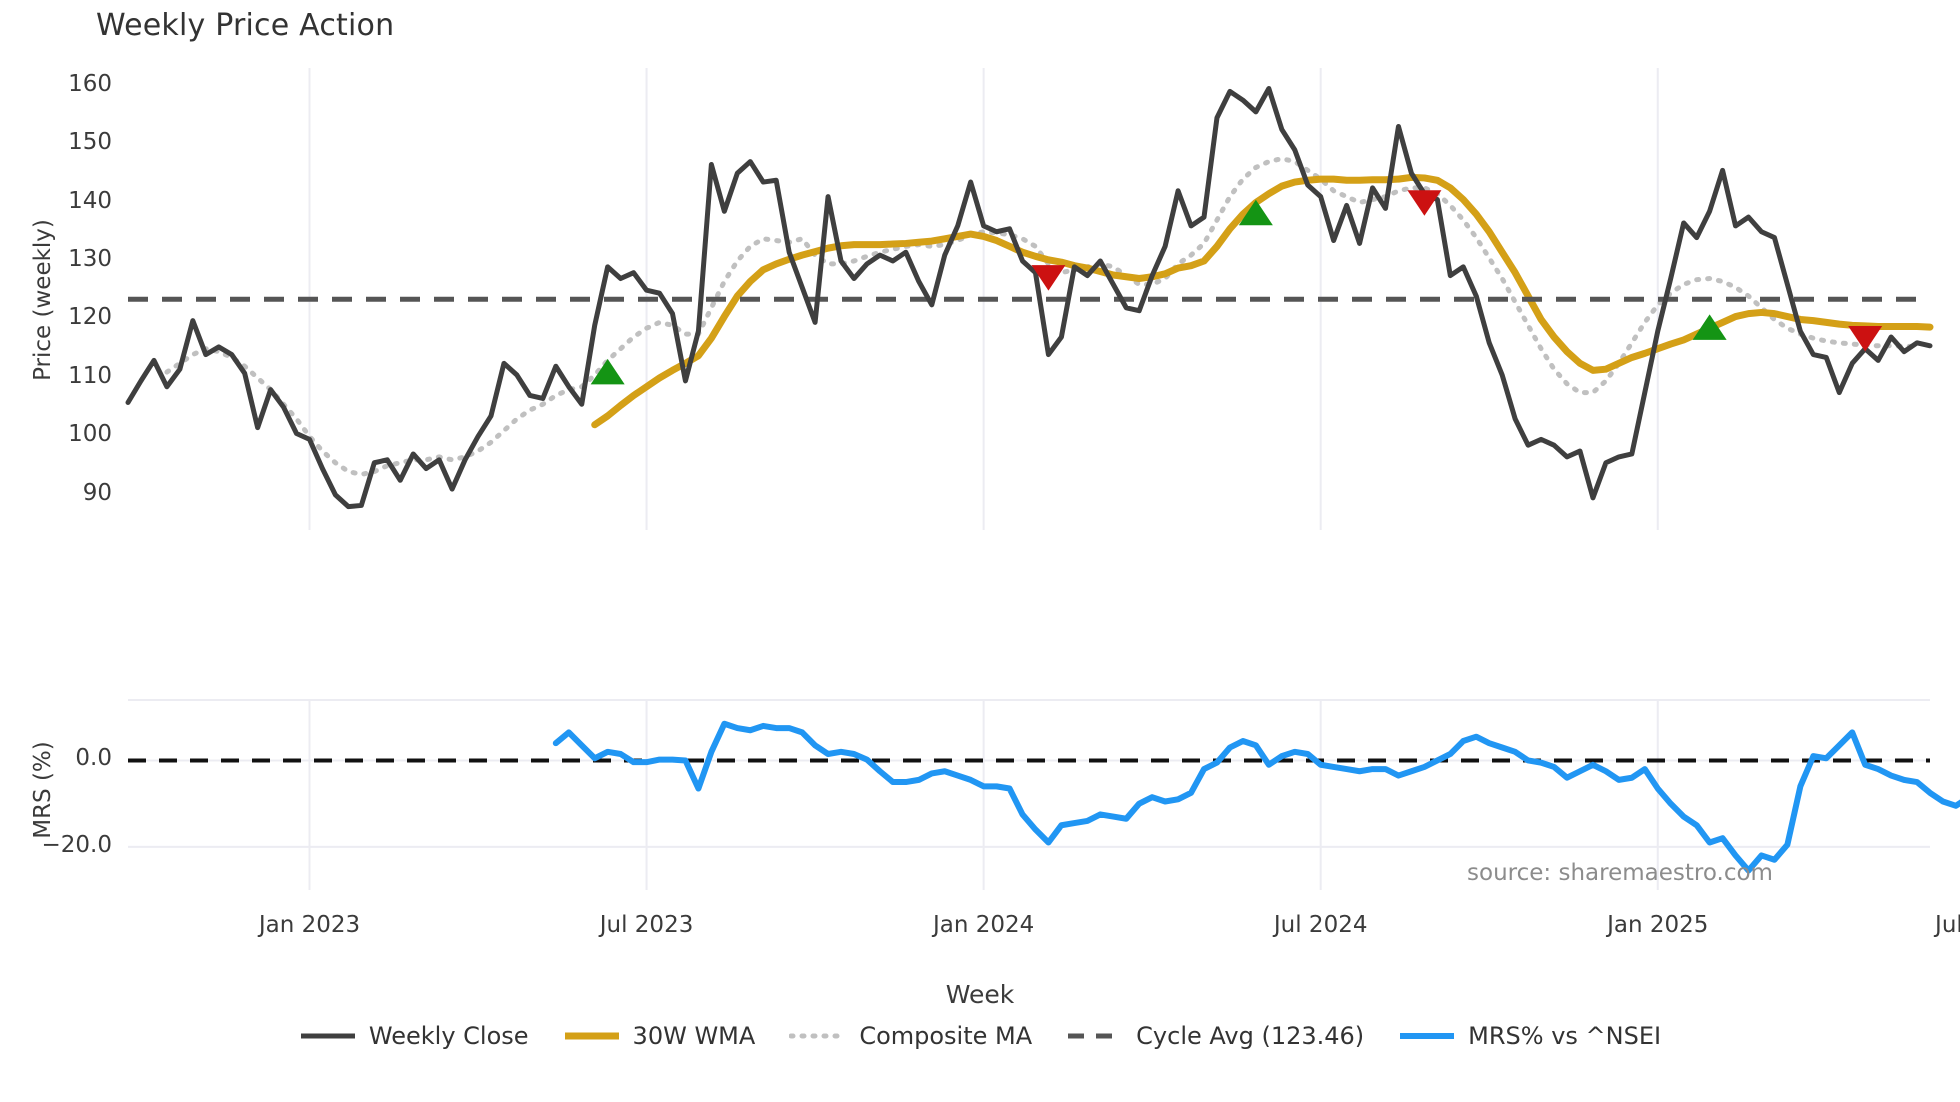 The image size is (1960, 1102). I want to click on price-y-tick: 110, so click(90, 375).